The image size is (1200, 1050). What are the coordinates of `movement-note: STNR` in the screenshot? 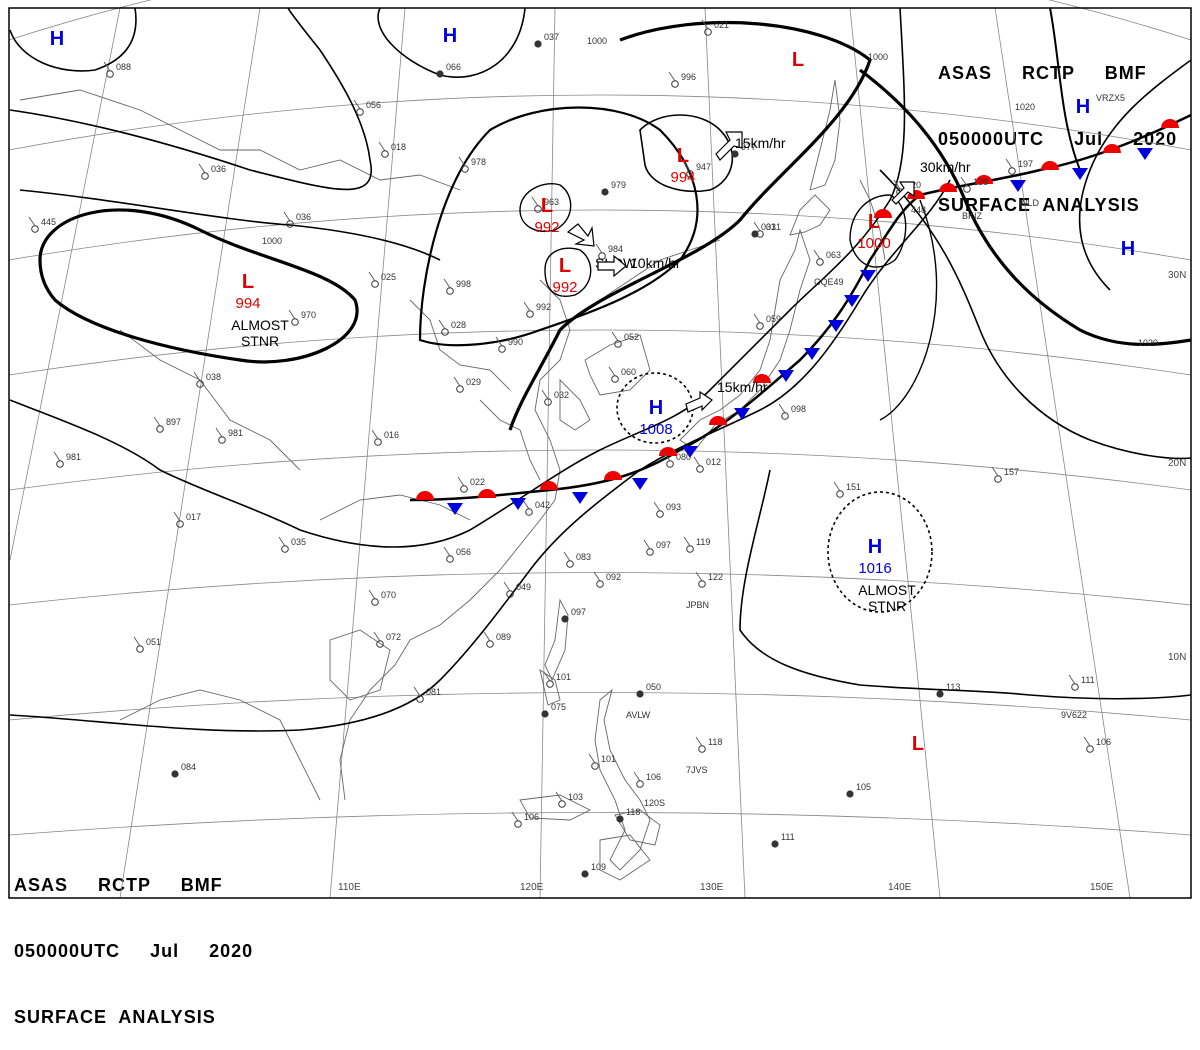 It's located at (887, 606).